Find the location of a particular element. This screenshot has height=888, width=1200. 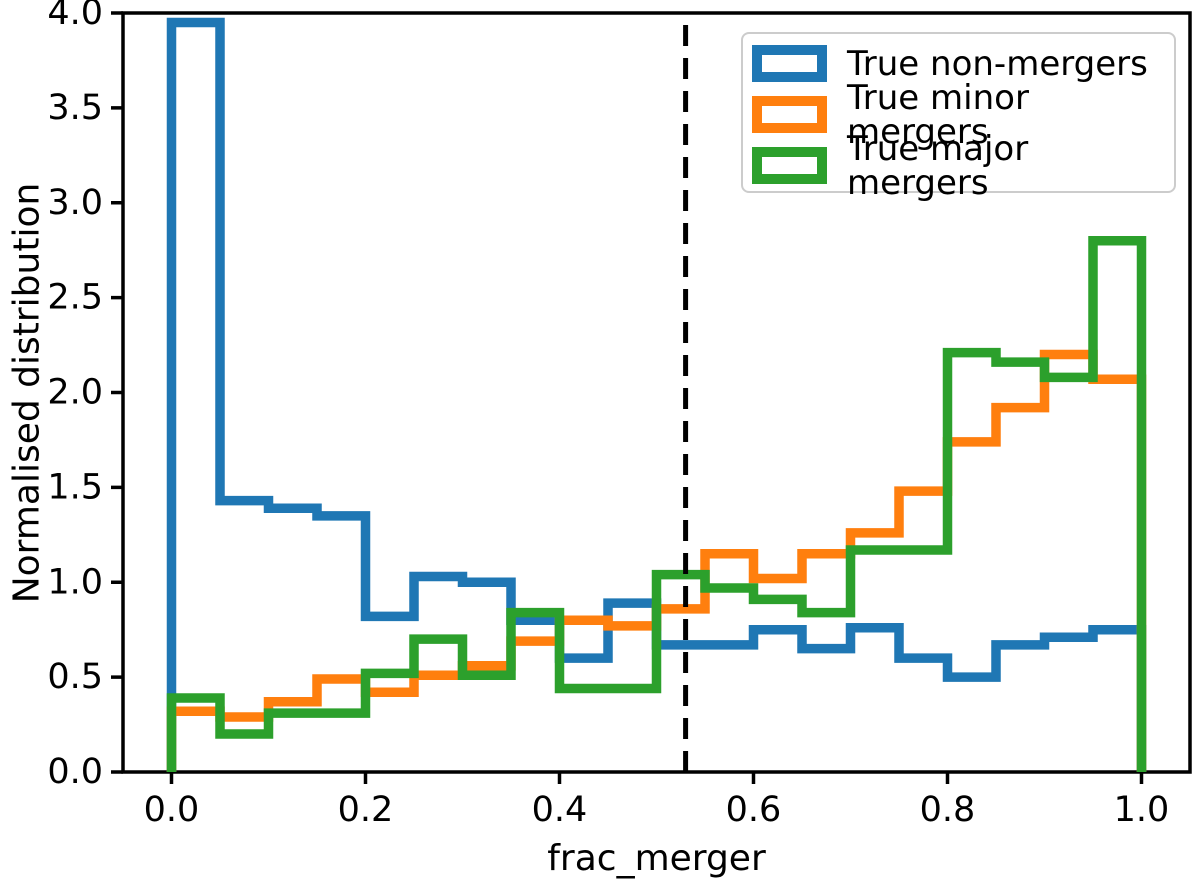

legend-item-true-major-mergers: True major mergers is located at coordinates (963, 166).